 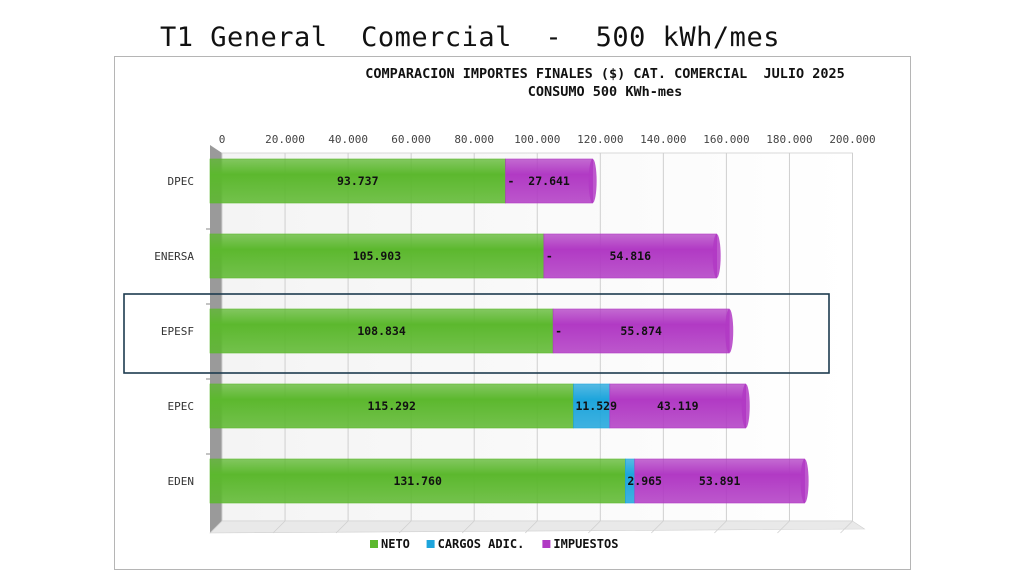 I want to click on bar-epec-impuestos, so click(x=678, y=406).